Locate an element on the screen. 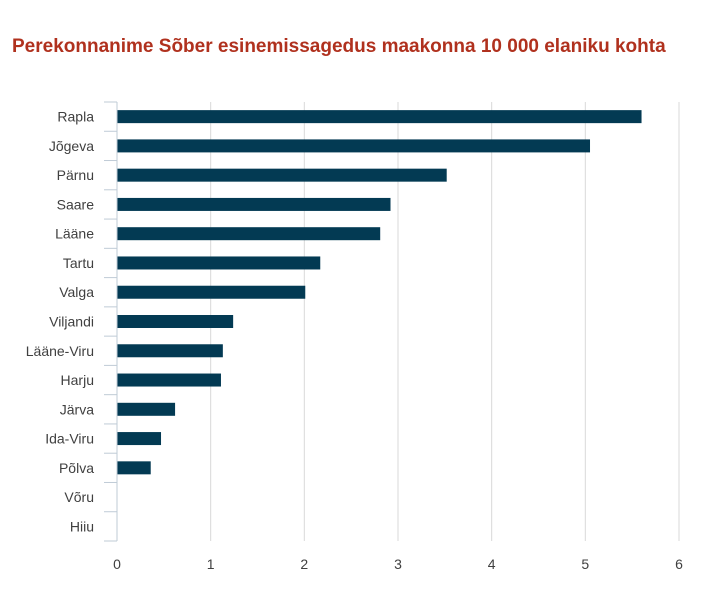 This screenshot has width=714, height=595. x-tick-label: 3 is located at coordinates (398, 564).